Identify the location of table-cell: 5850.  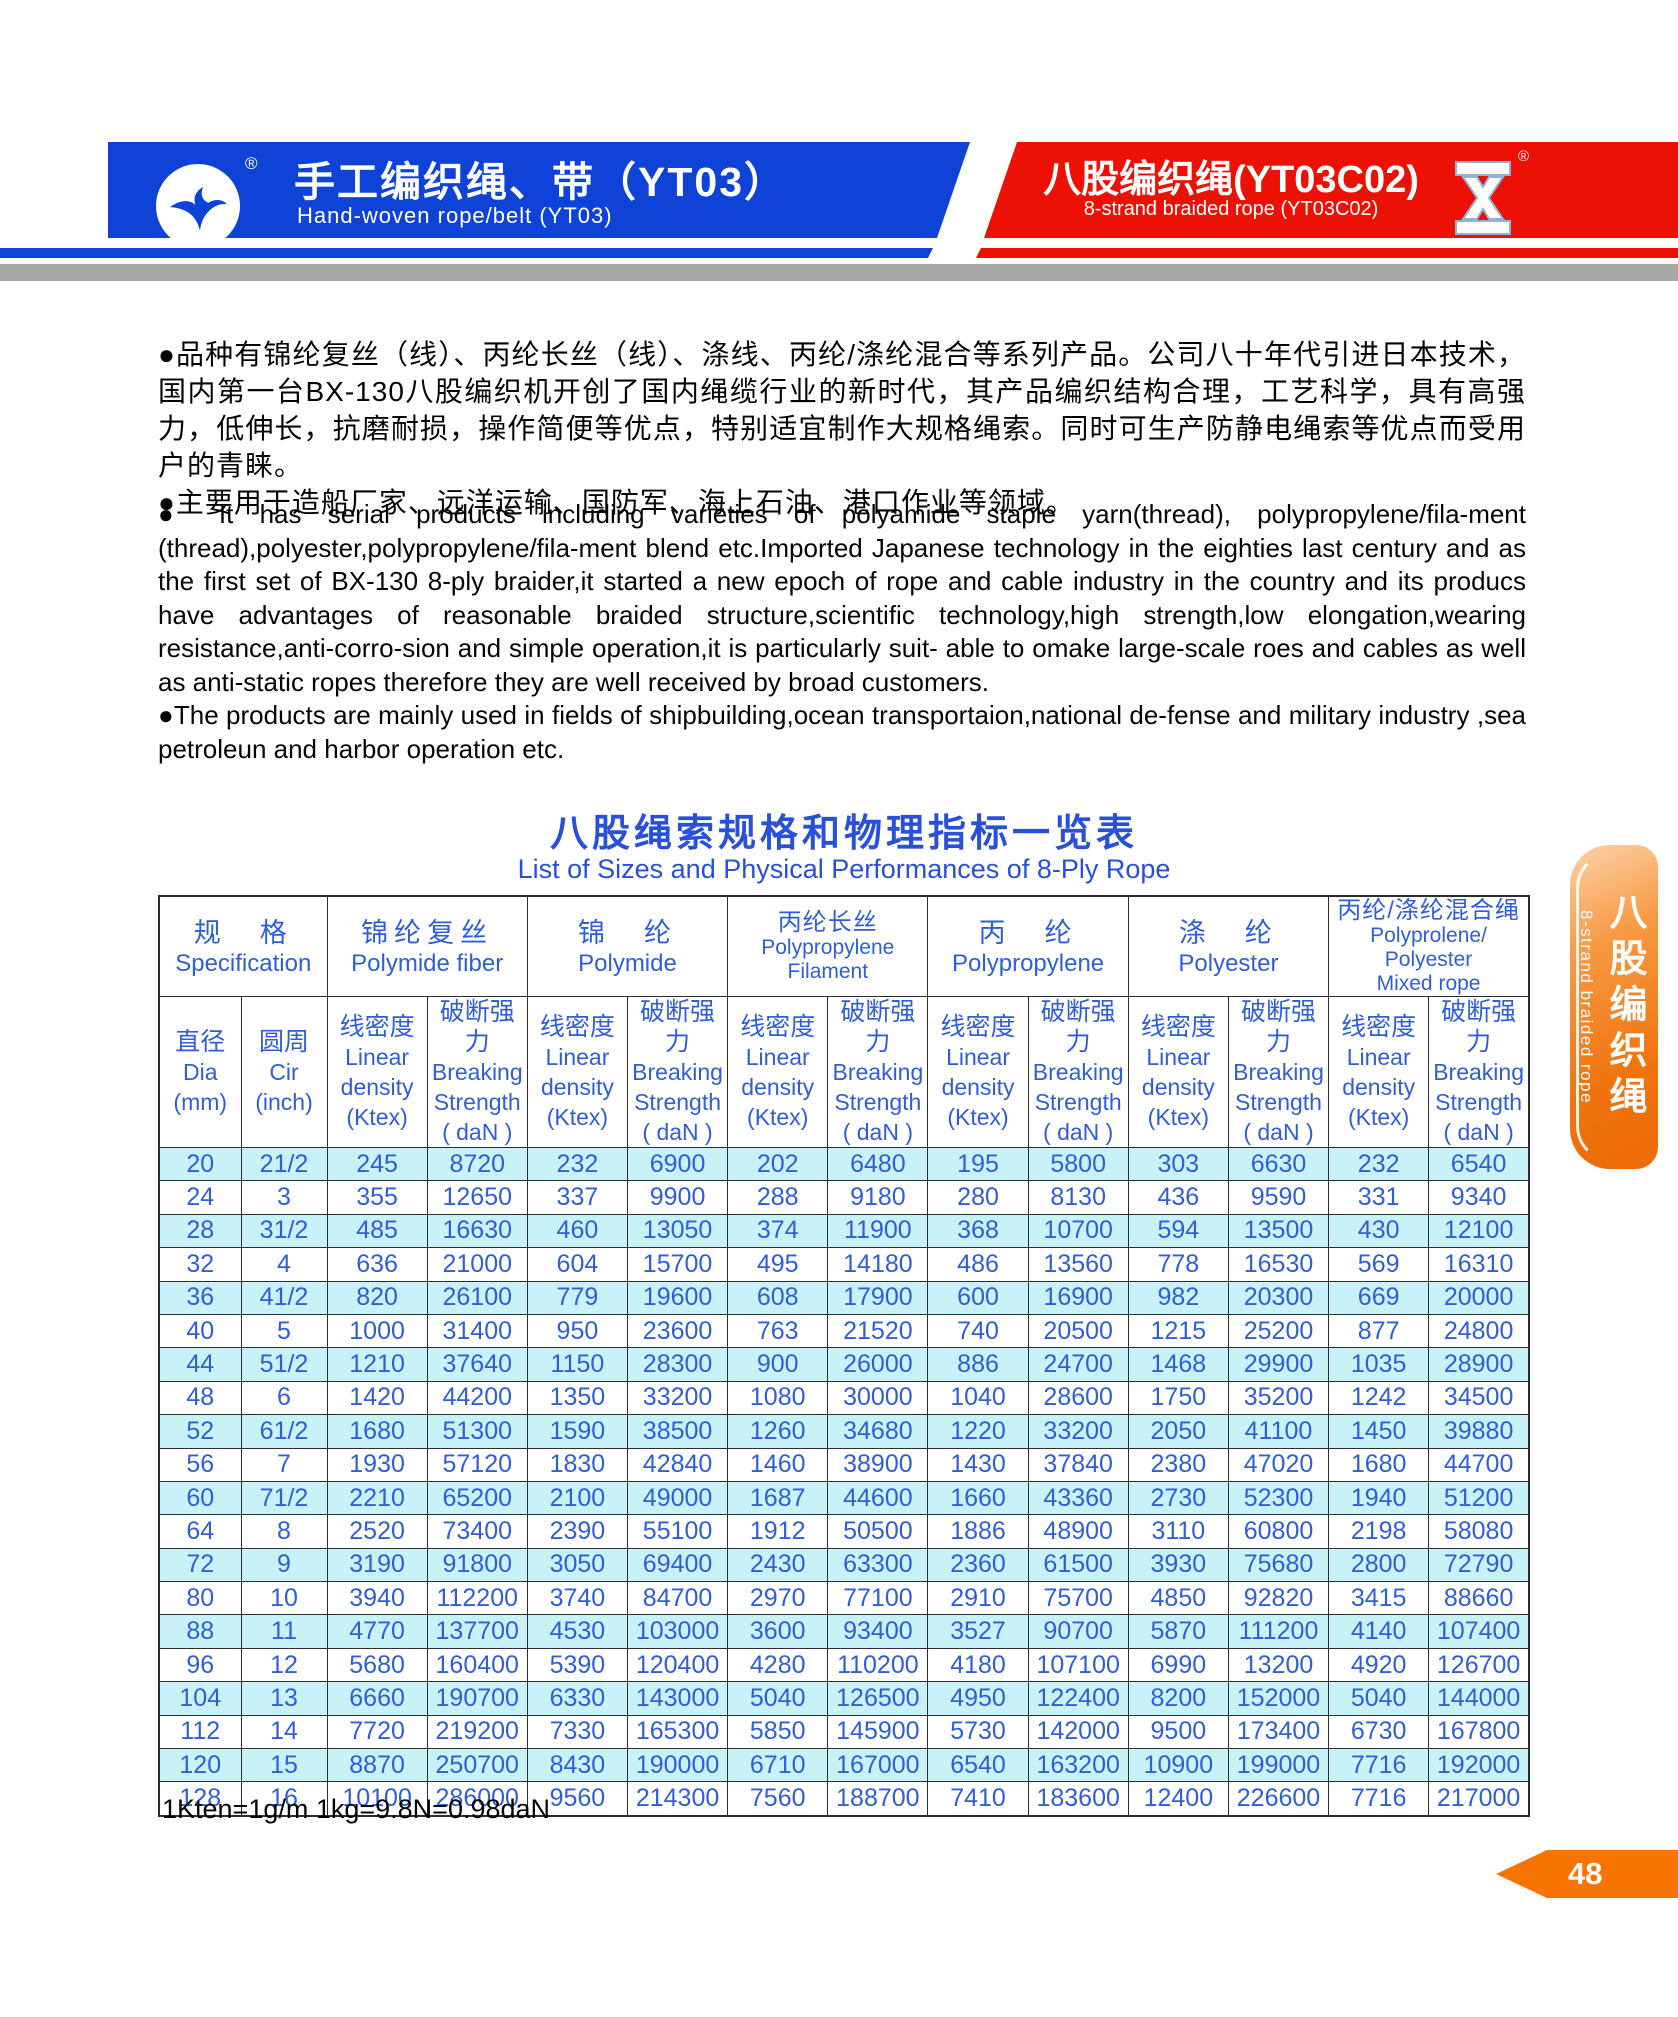
(778, 1732).